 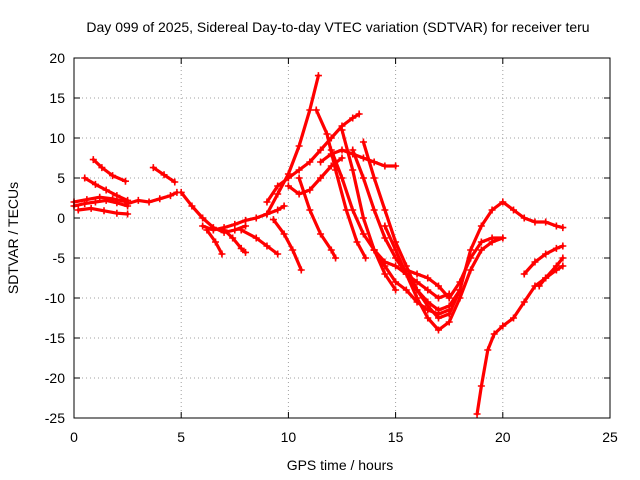 What do you see at coordinates (610, 437) in the screenshot?
I see `x-tick-label: 25` at bounding box center [610, 437].